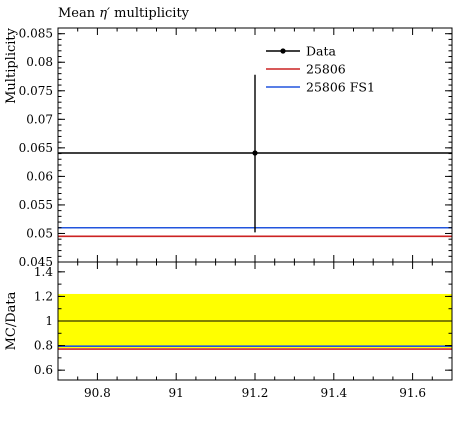 Image resolution: width=467 pixels, height=421 pixels. I want to click on x-tick-label: 91.4, so click(333, 393).